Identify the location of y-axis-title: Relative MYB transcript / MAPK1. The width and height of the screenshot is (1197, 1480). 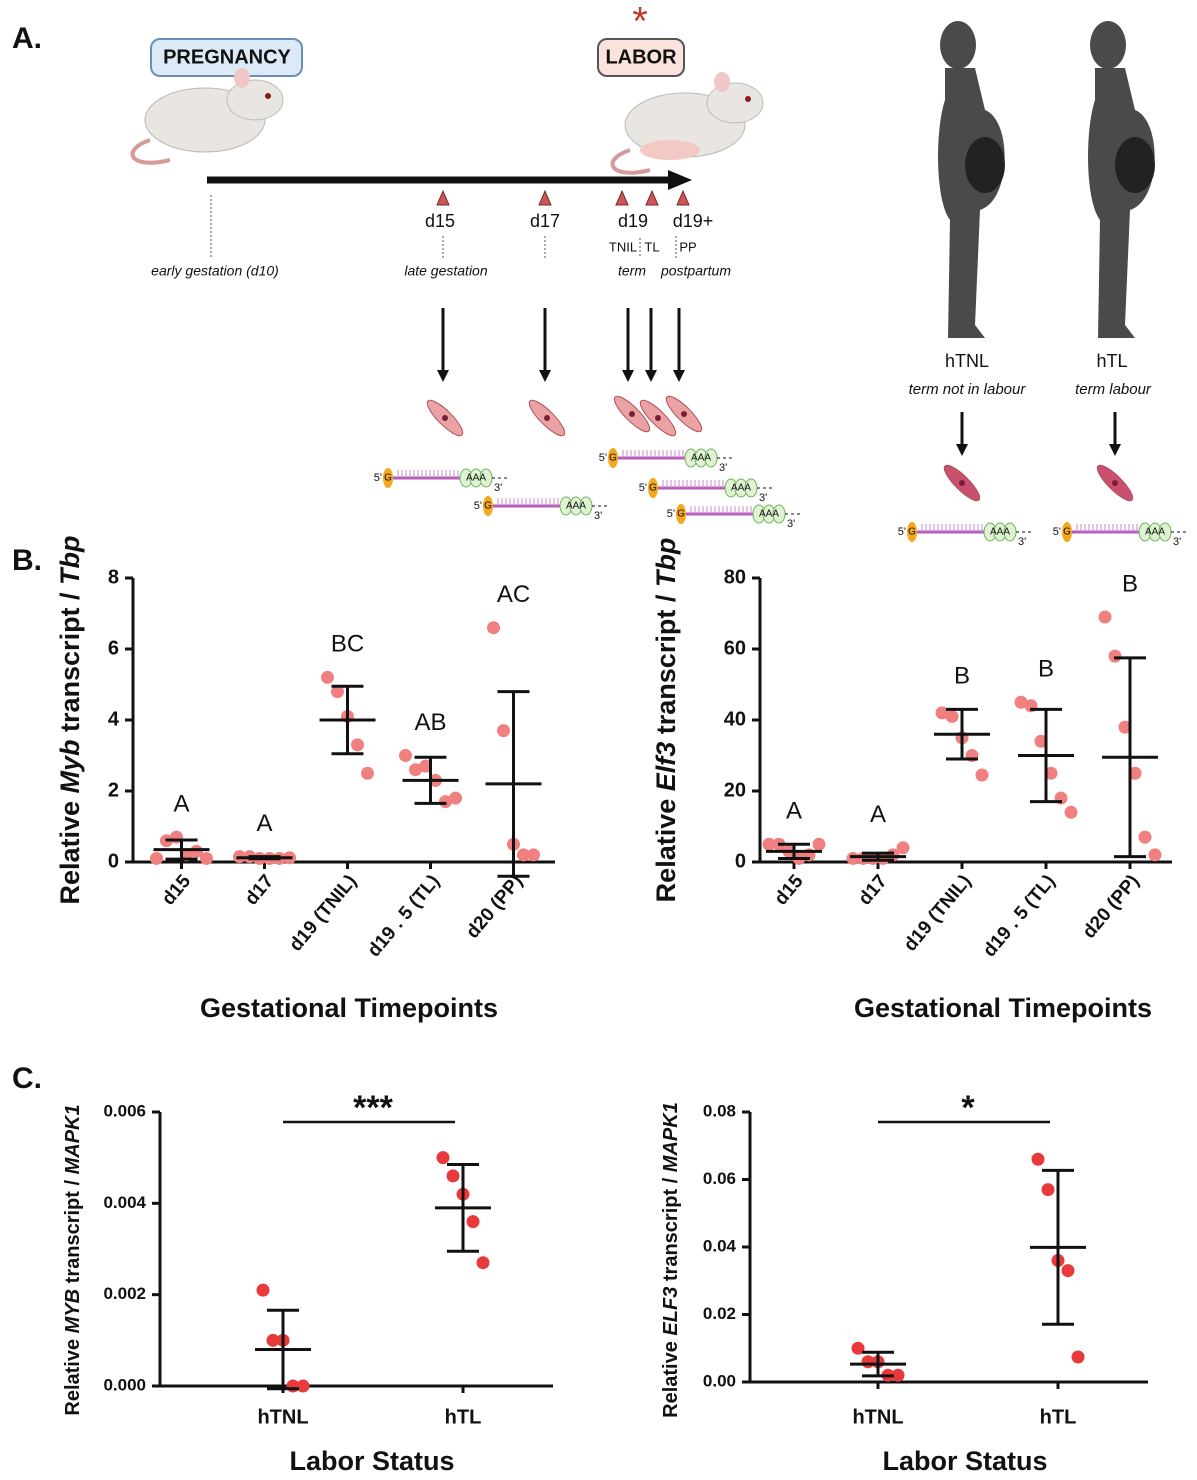
(73, 1259).